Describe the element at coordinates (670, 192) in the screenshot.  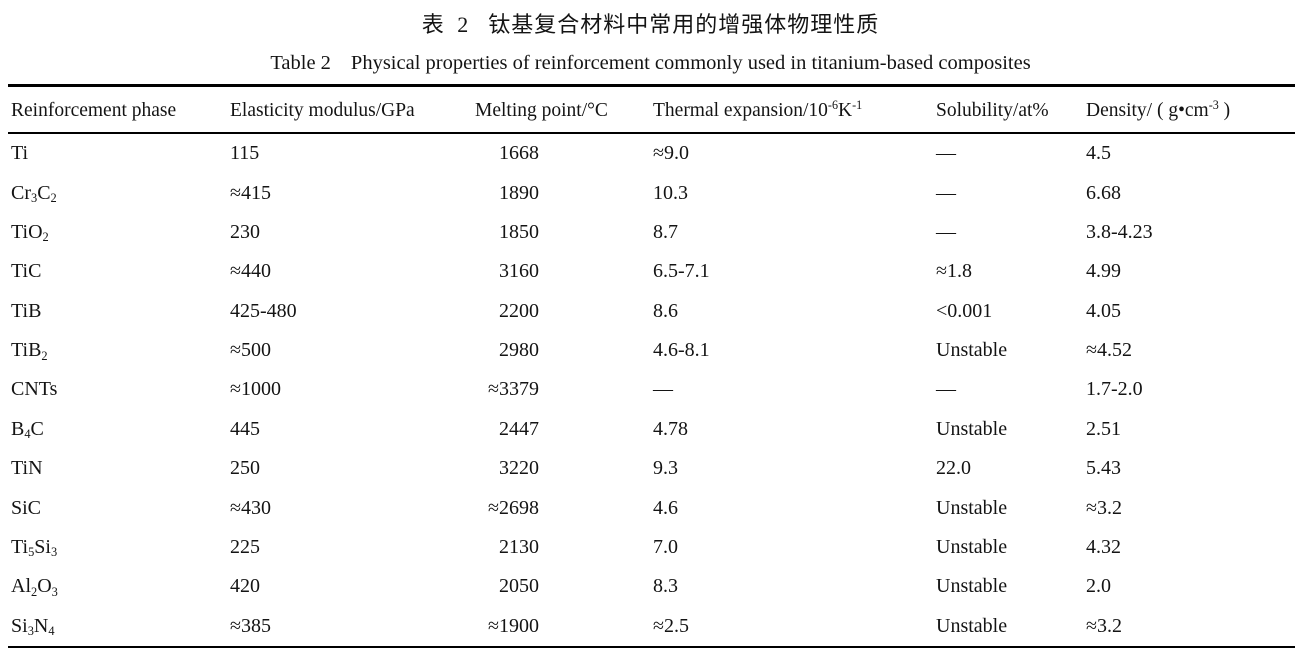
I see `cell-expansion: 10.3` at that location.